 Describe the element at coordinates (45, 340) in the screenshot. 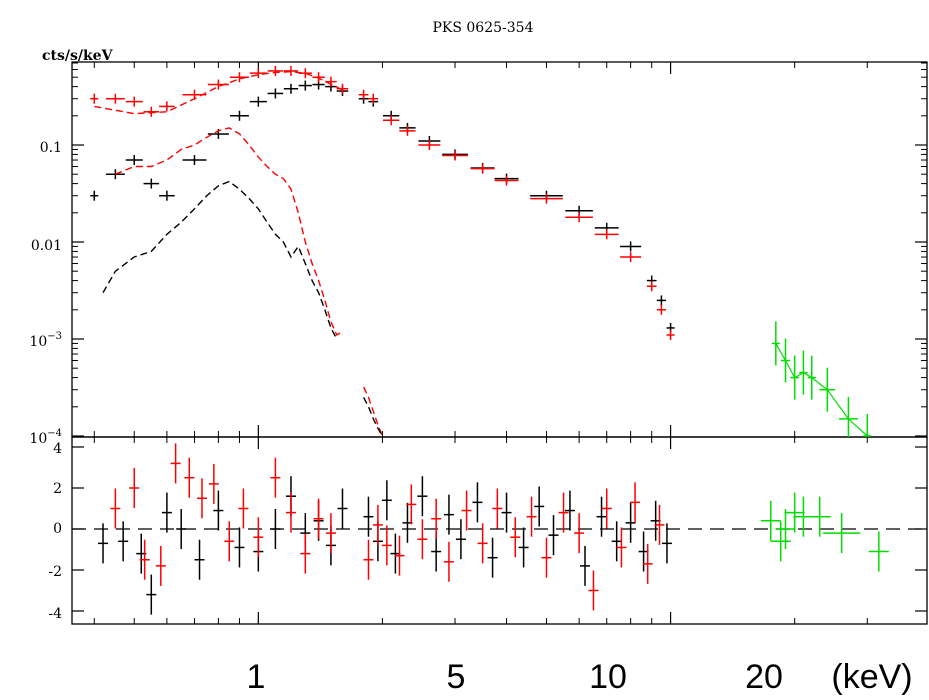

I see `y-tick-1e-3: 10−3` at that location.